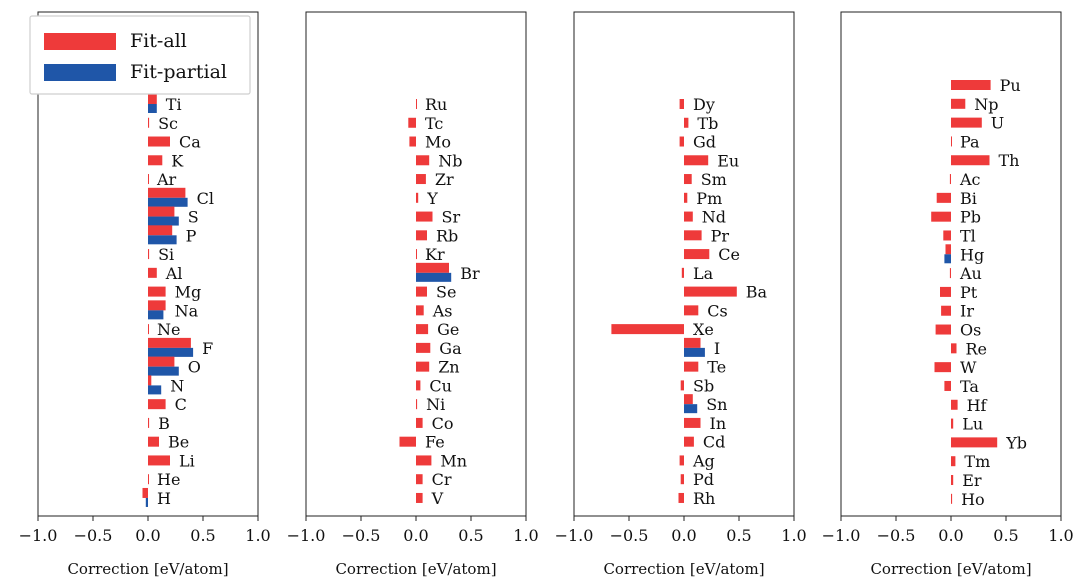 This screenshot has width=1080, height=579. What do you see at coordinates (717, 310) in the screenshot?
I see `element-label-Cs: Cs` at bounding box center [717, 310].